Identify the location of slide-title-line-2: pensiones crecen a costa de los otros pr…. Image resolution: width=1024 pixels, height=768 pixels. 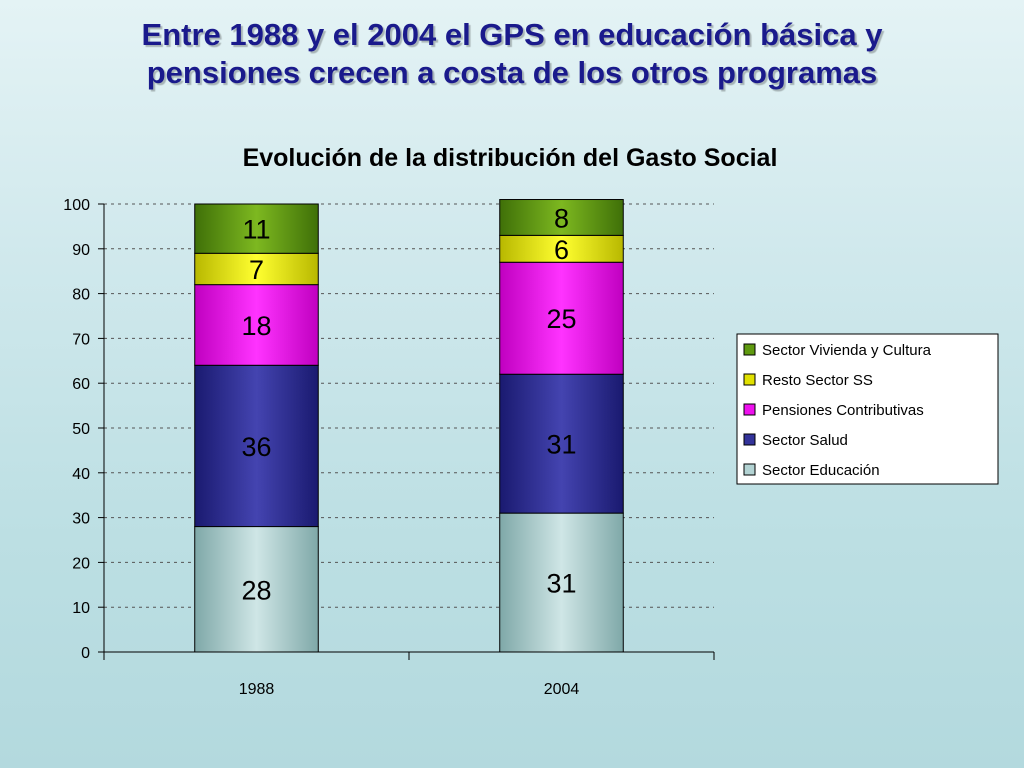
(512, 72).